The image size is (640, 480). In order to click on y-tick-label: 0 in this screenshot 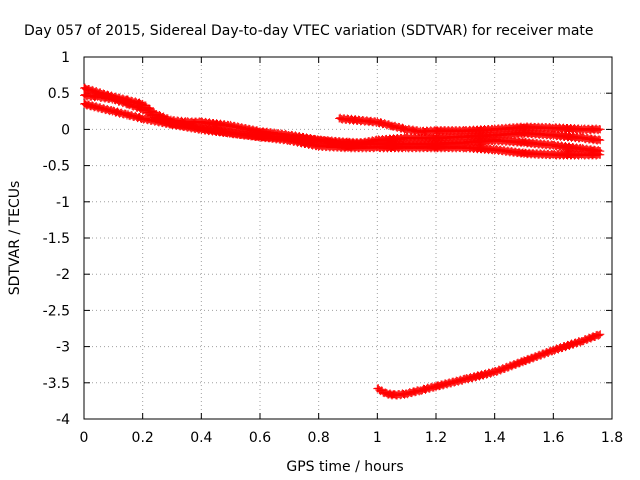, I will do `click(65, 130)`.